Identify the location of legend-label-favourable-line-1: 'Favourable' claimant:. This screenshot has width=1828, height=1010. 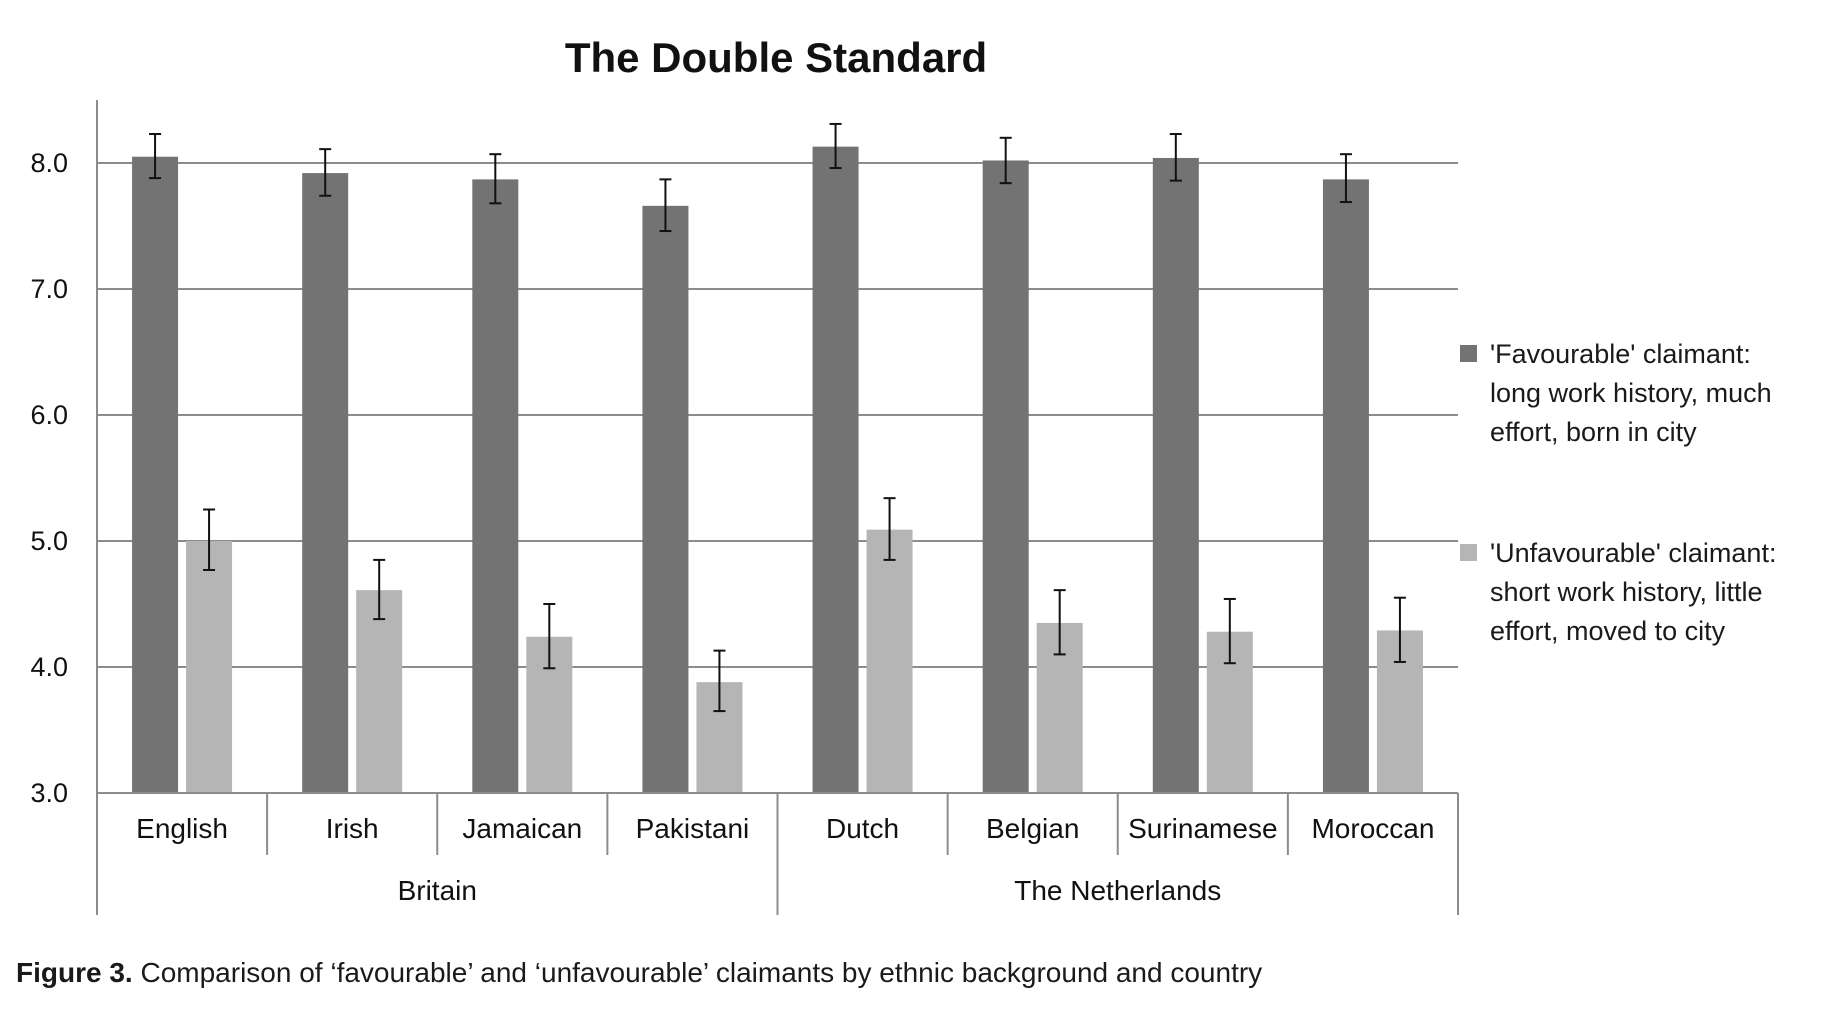
(1620, 354).